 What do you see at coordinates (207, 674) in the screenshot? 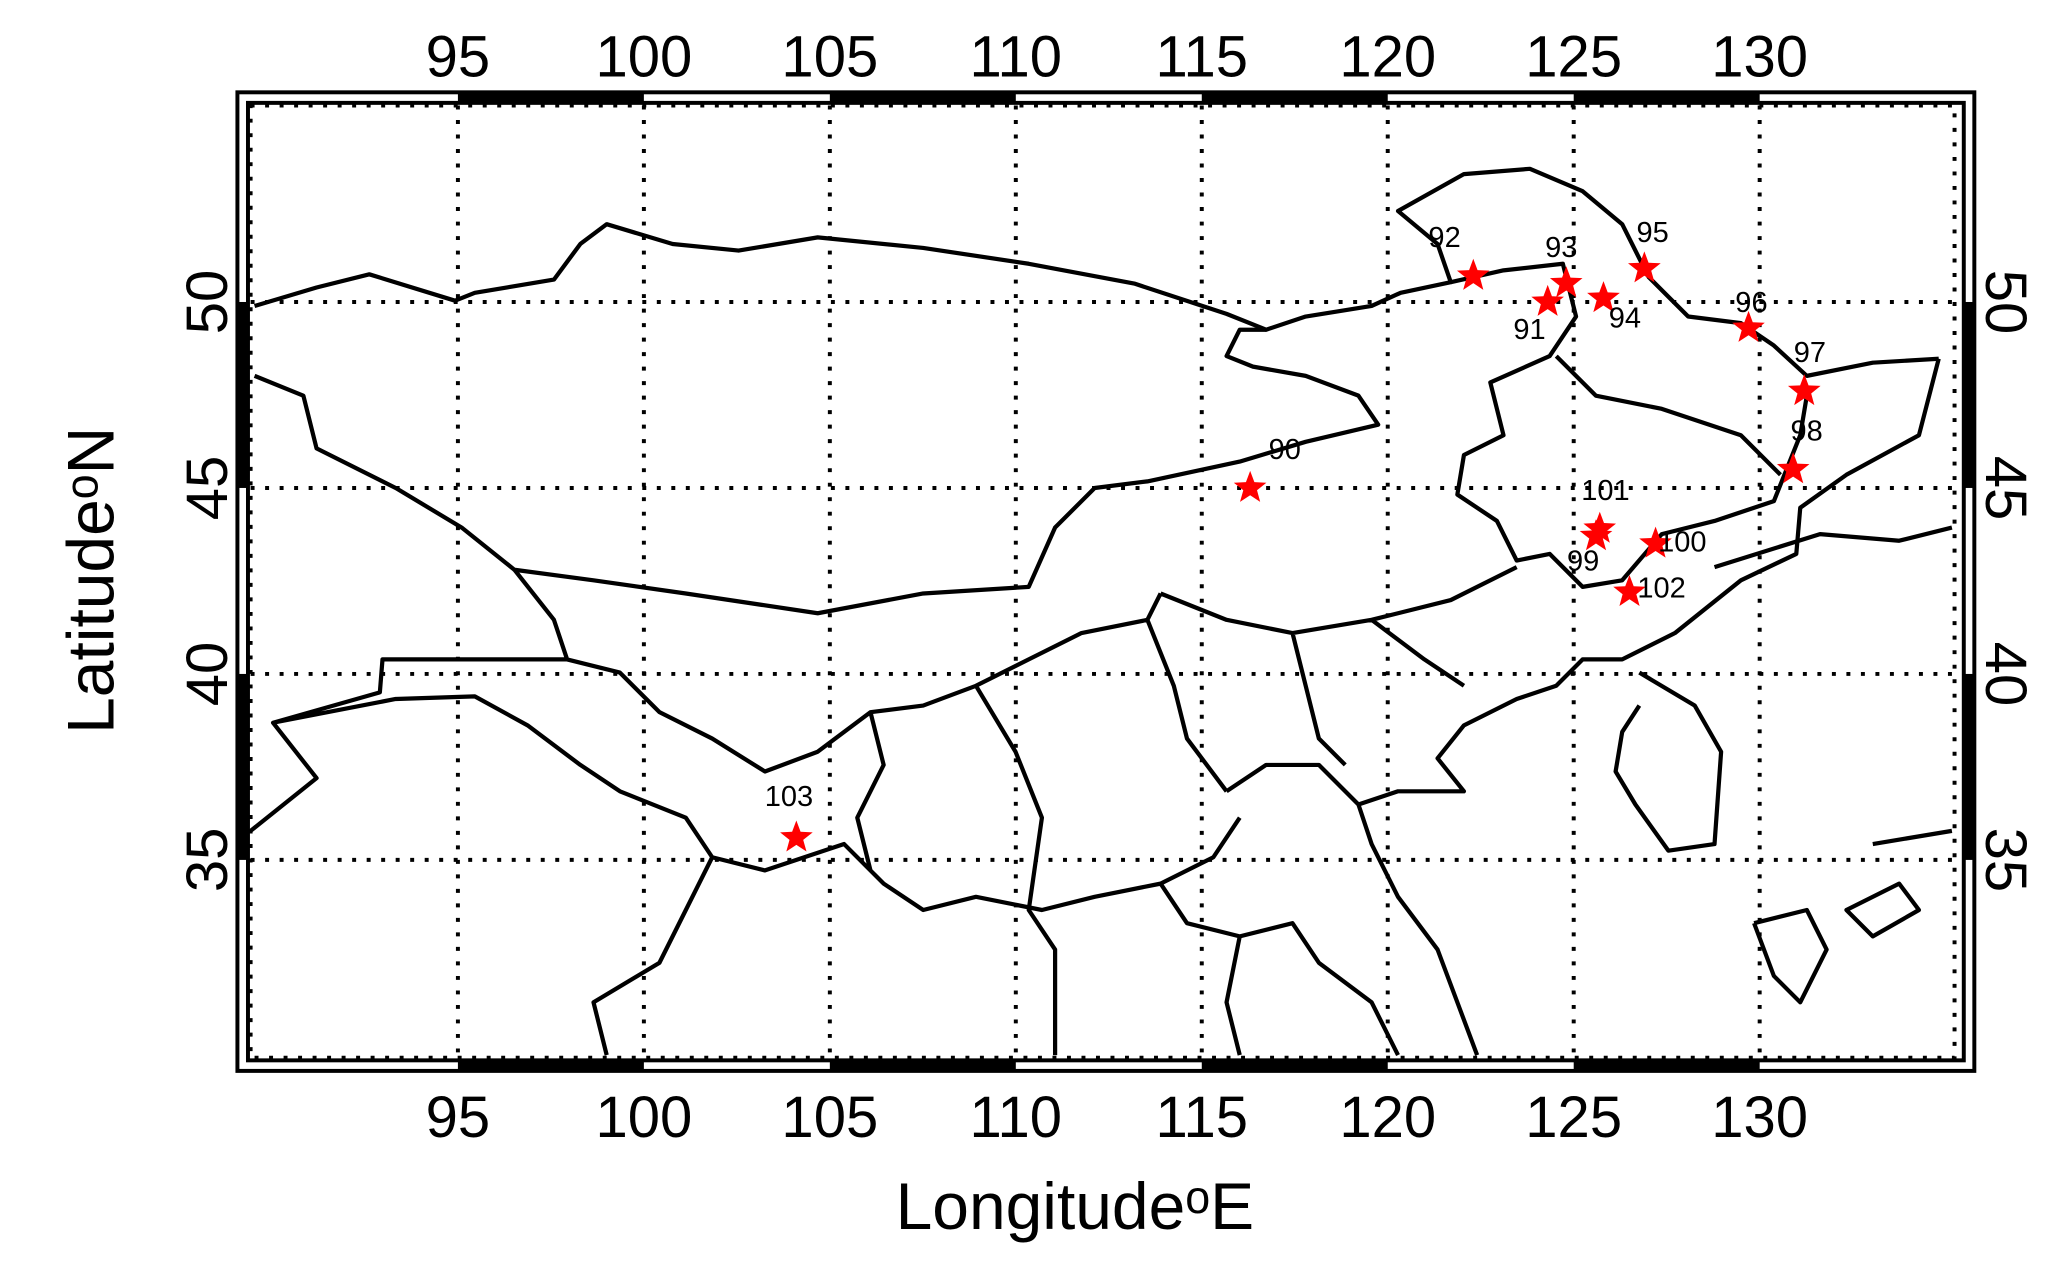
I see `y-tick-label-left: 40` at bounding box center [207, 674].